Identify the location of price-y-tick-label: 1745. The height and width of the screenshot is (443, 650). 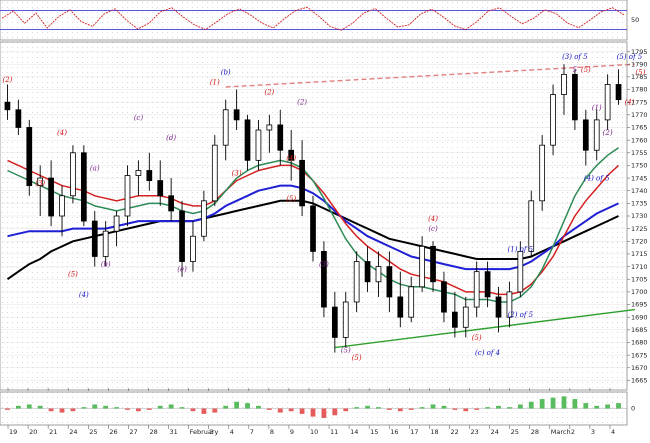
(639, 178).